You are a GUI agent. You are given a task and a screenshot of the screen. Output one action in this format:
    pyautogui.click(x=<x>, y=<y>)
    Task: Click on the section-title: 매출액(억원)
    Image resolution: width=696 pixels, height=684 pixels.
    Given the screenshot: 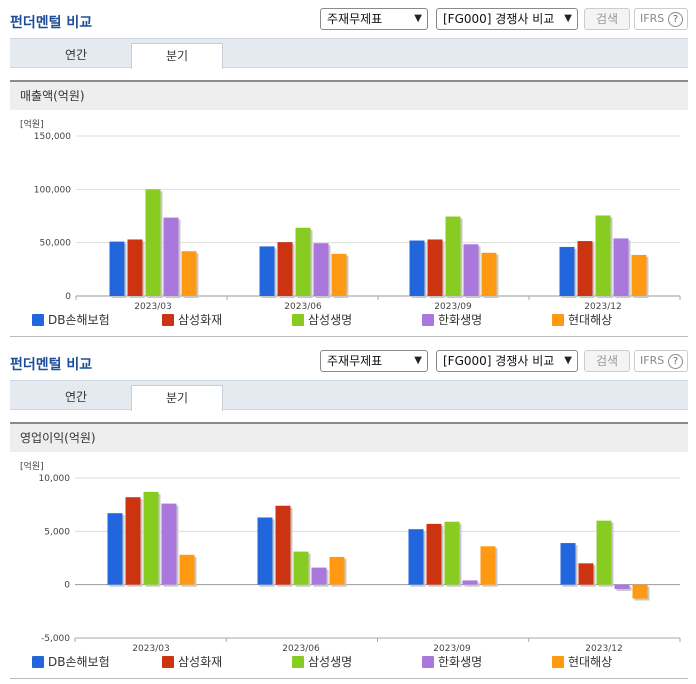 What is the action you would take?
    pyautogui.click(x=349, y=95)
    